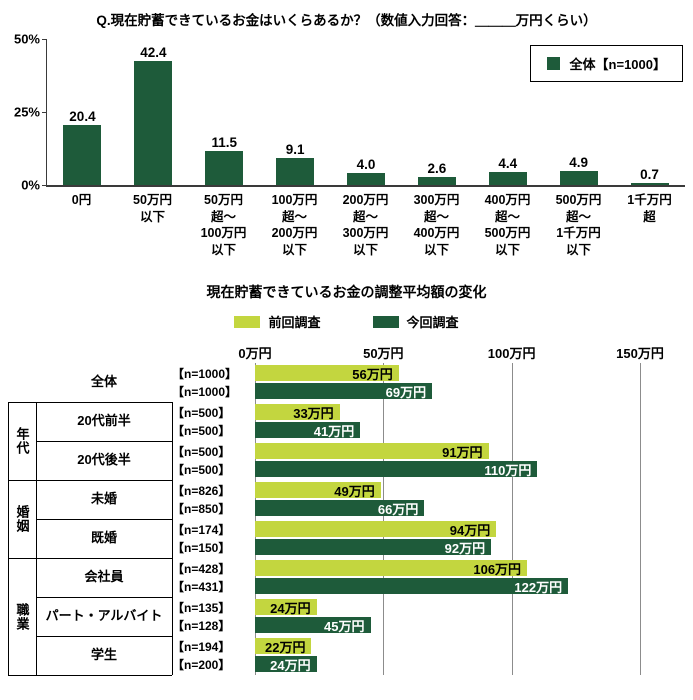 This screenshot has width=693, height=700. I want to click on bar-slot: 4.0, so click(366, 112).